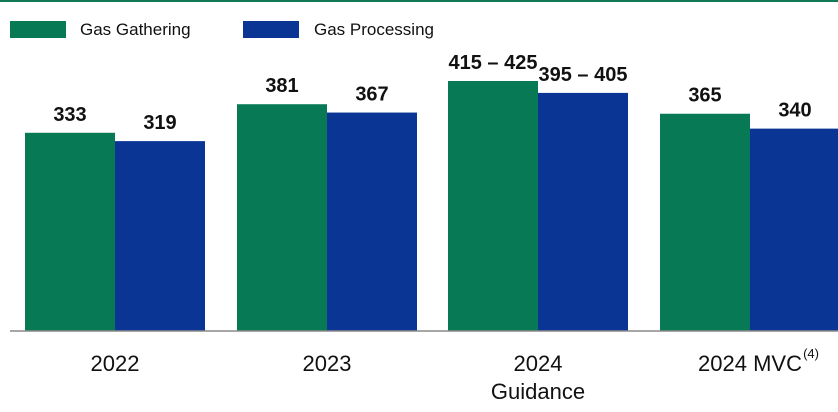 The width and height of the screenshot is (838, 412). I want to click on category-label-1: 2023, so click(327, 363).